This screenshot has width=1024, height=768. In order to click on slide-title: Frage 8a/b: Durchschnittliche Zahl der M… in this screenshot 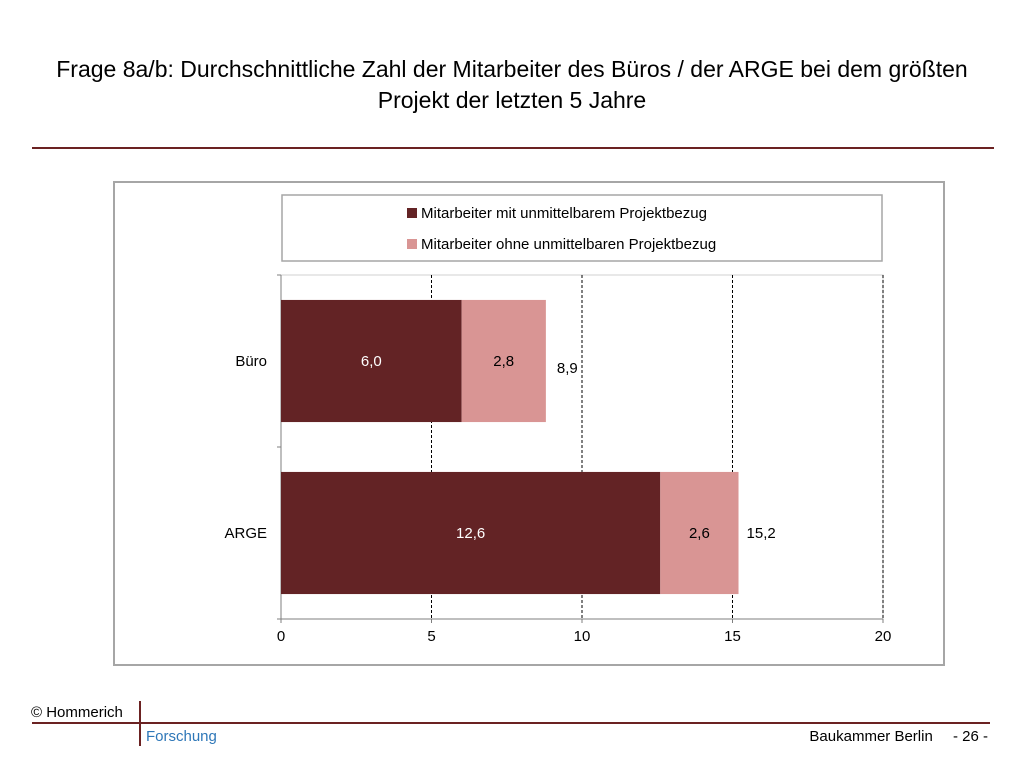, I will do `click(512, 84)`.